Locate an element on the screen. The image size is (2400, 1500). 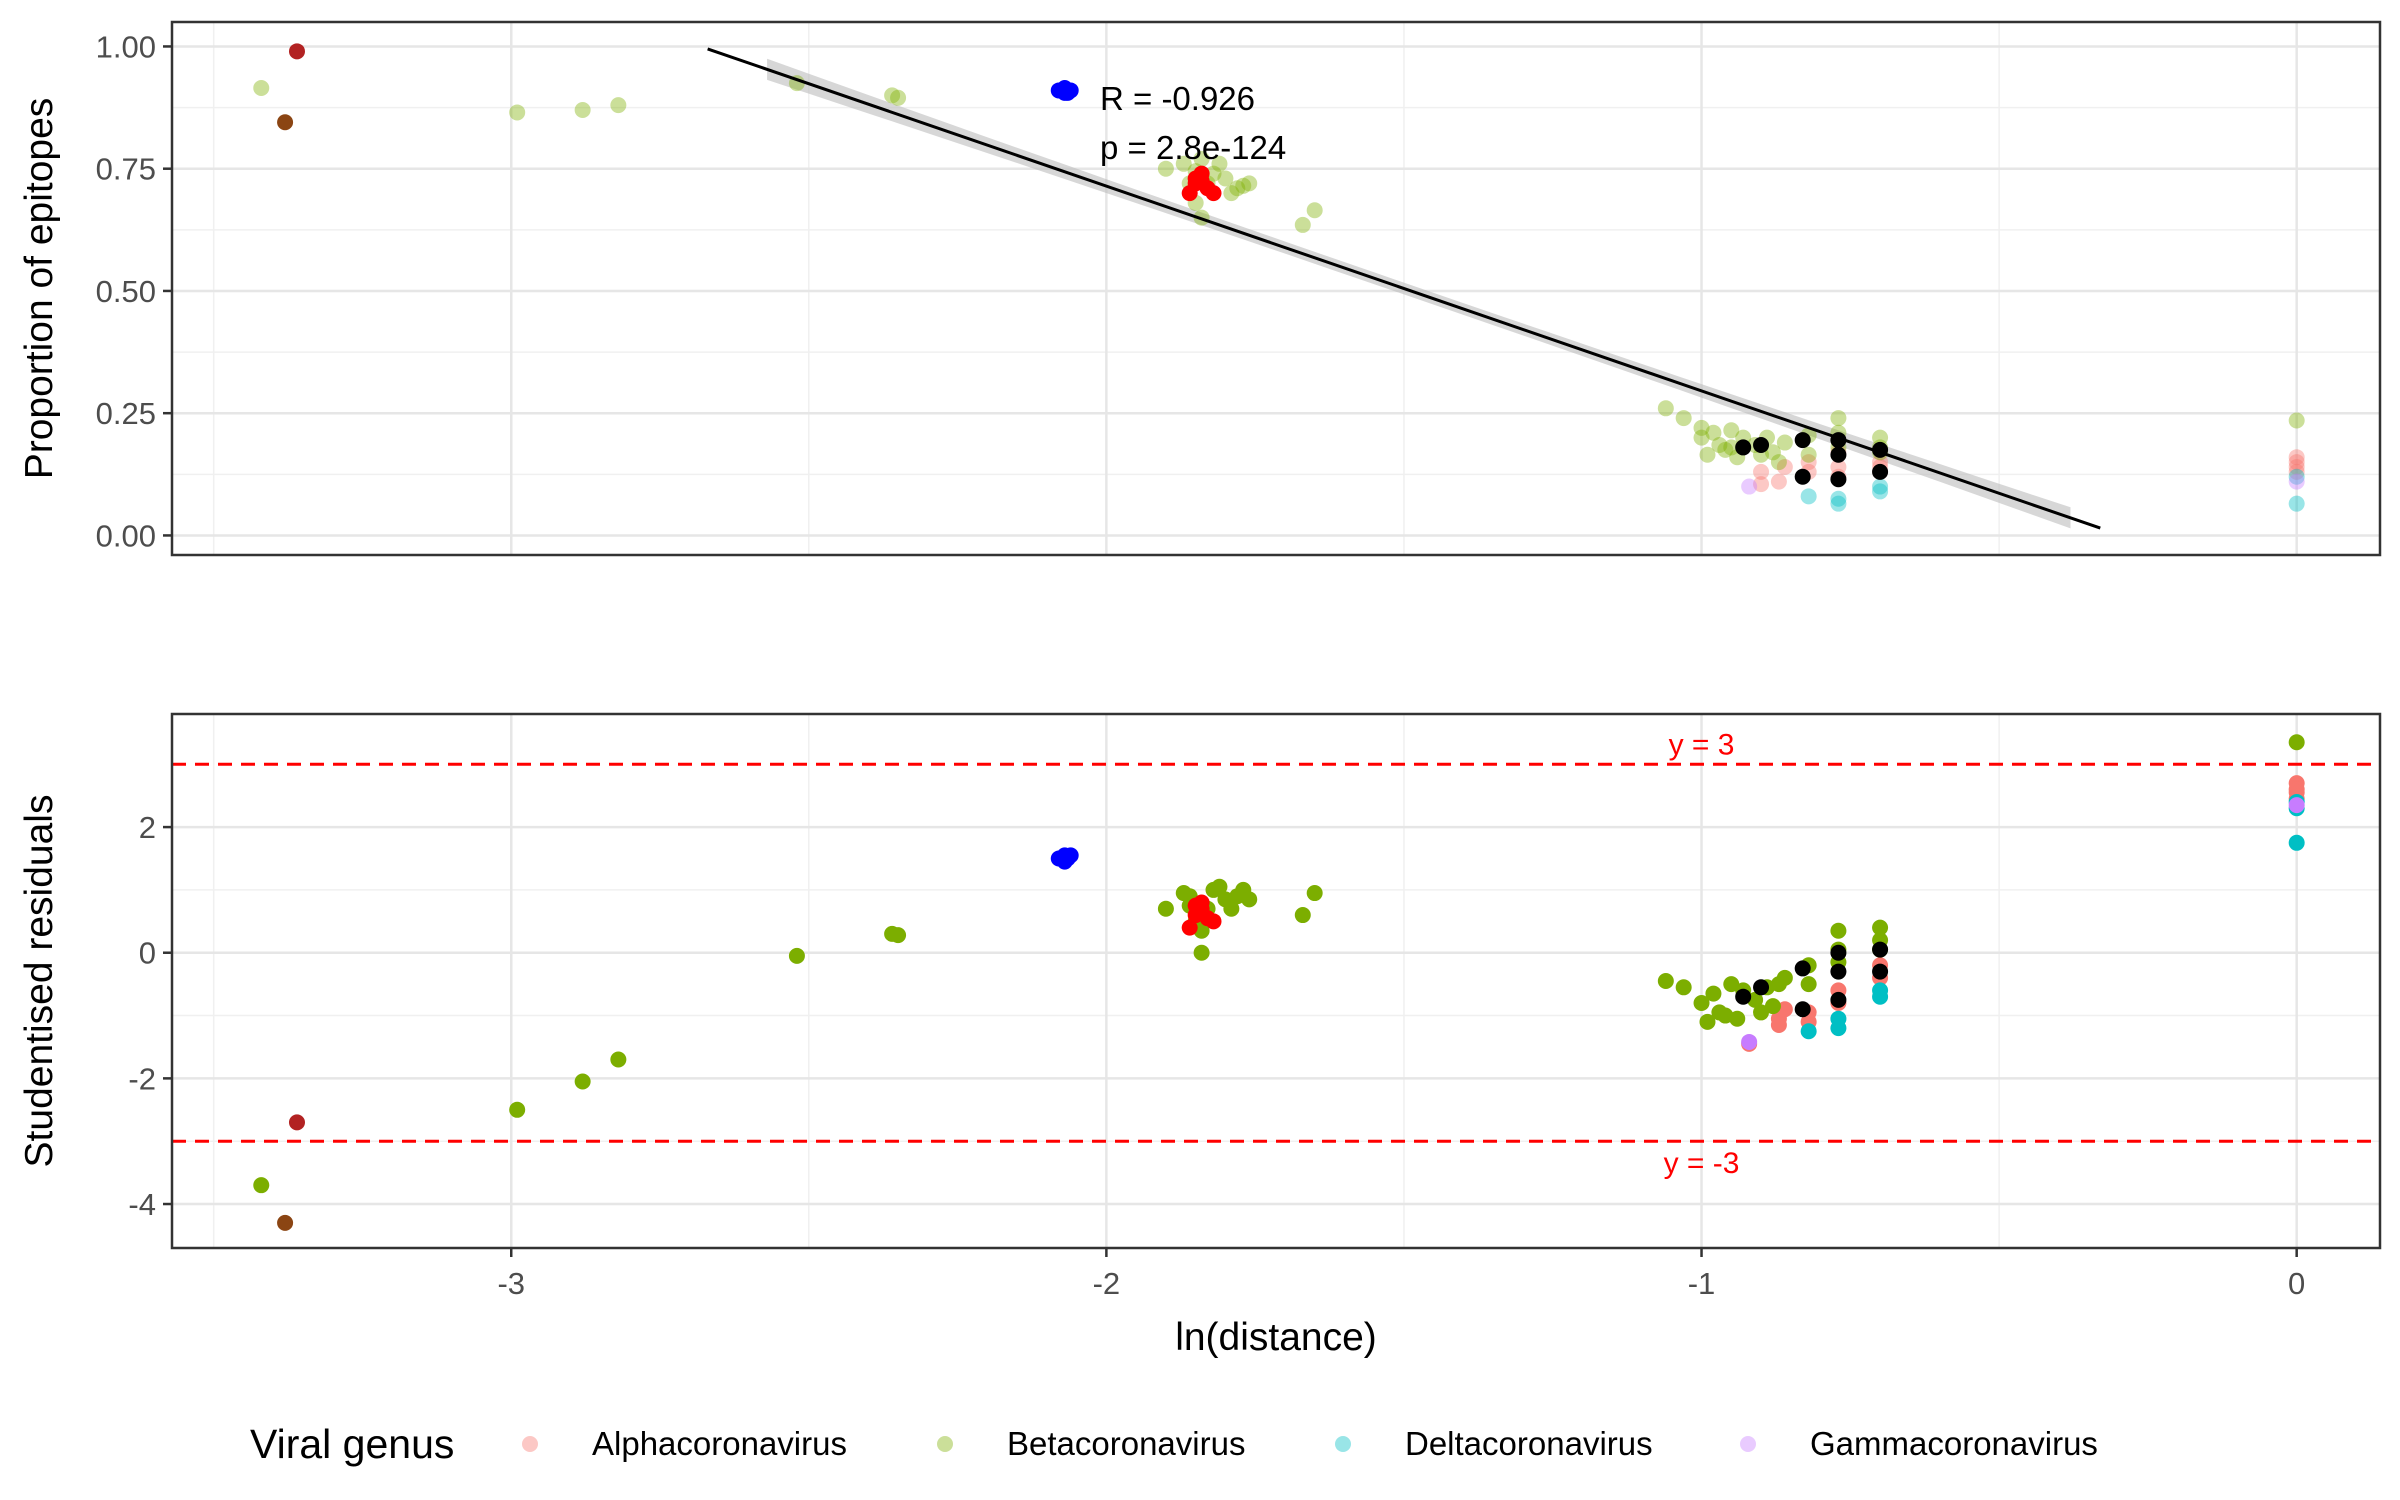
stat-annotation: p = 2.8e-124 is located at coordinates (1193, 147).